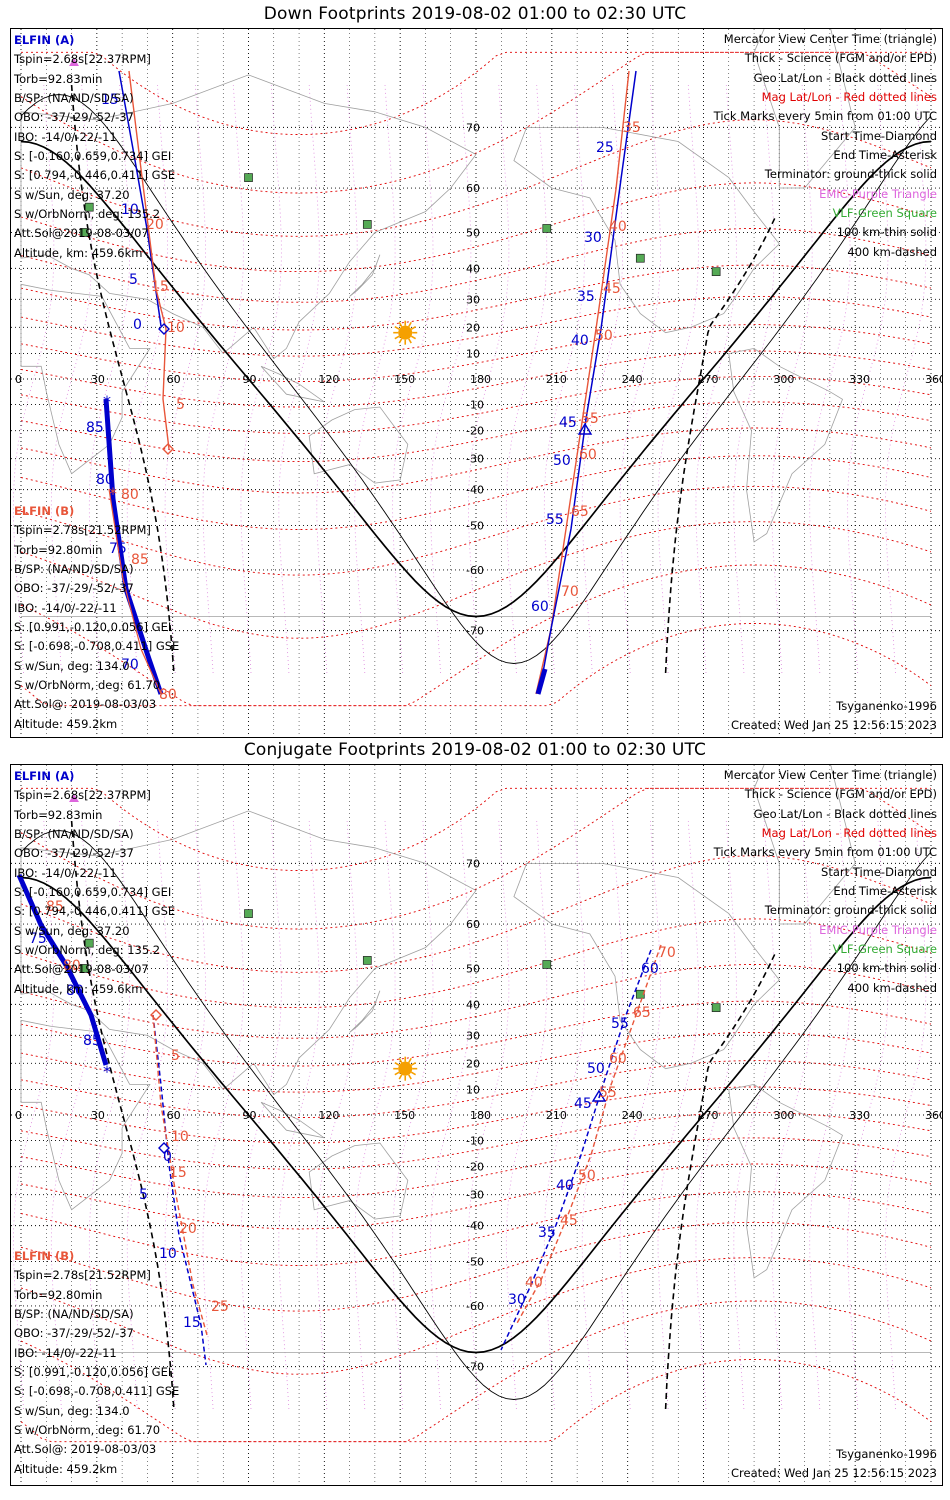  I want to click on info-line: OBO: -37/-29/-52/-37, so click(74, 588).